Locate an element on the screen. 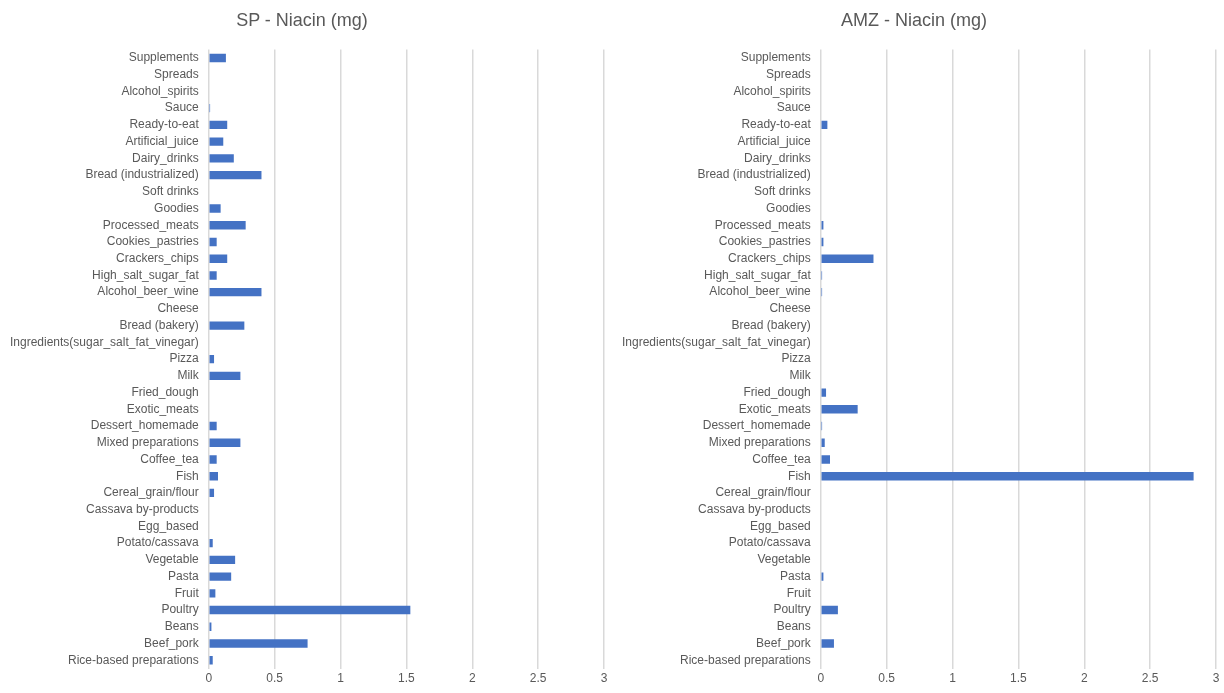 Image resolution: width=1224 pixels, height=693 pixels. y-tick-label: Beans is located at coordinates (793, 626).